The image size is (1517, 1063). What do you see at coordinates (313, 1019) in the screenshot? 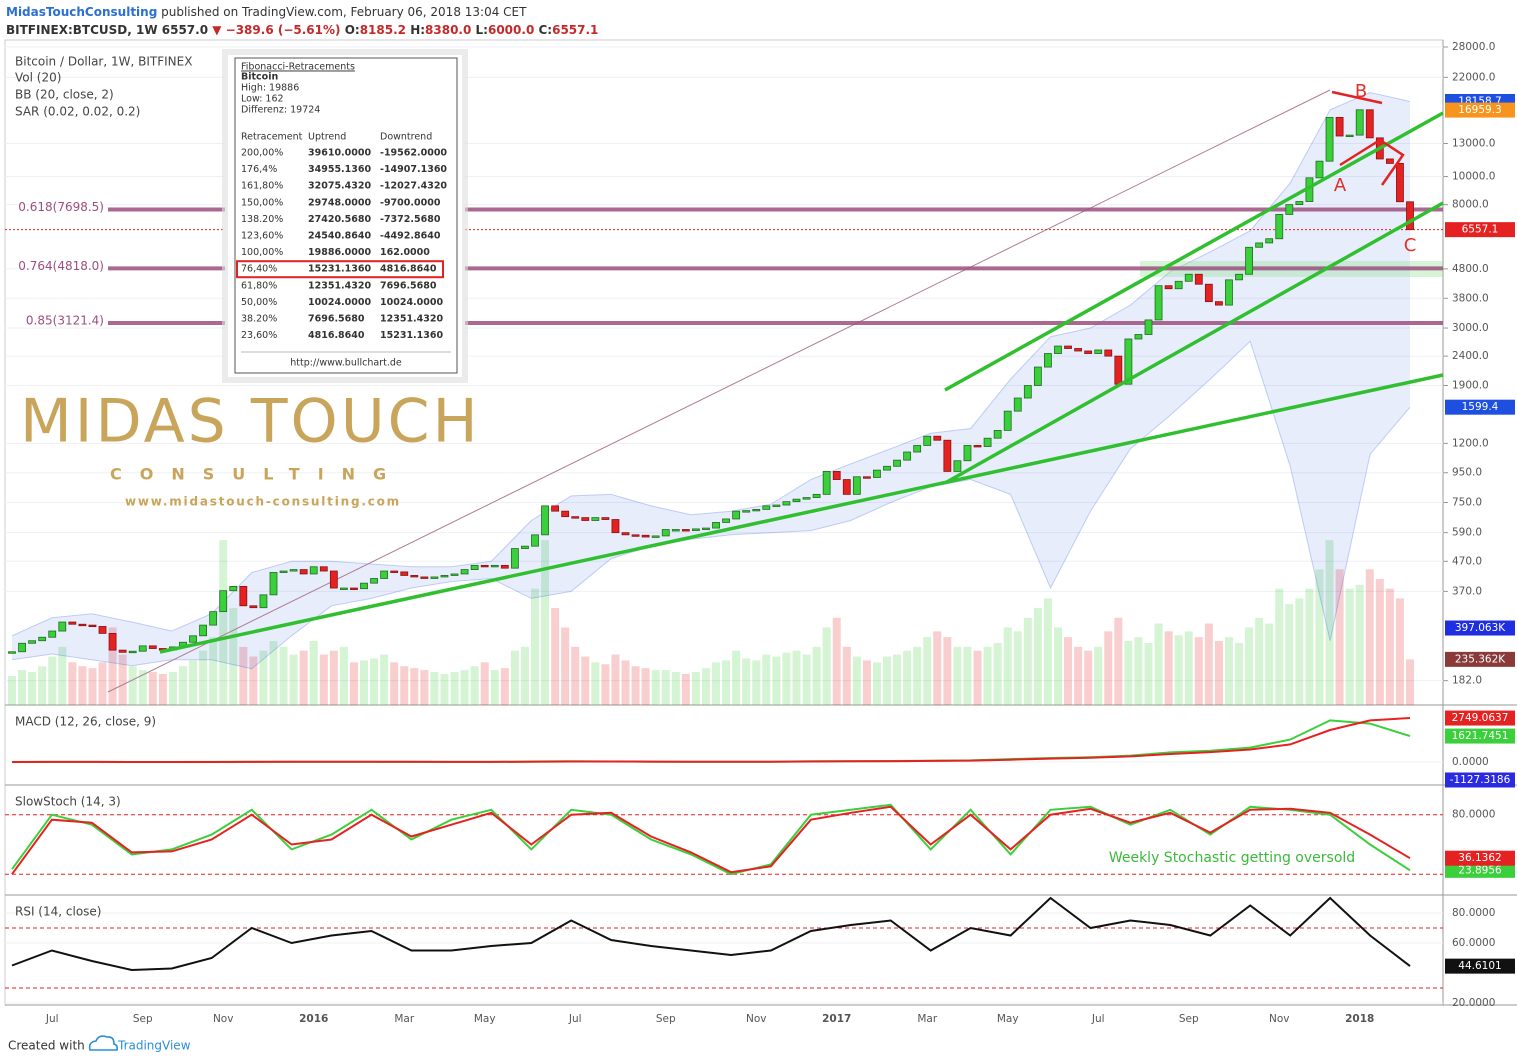
I see `x-tick-label: 2016` at bounding box center [313, 1019].